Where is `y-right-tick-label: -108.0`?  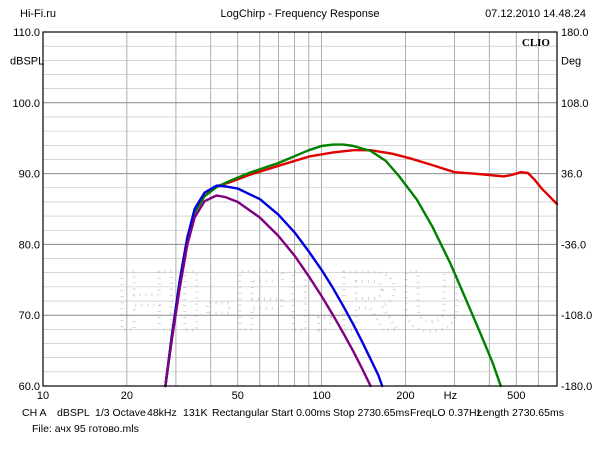 y-right-tick-label: -108.0 is located at coordinates (576, 316).